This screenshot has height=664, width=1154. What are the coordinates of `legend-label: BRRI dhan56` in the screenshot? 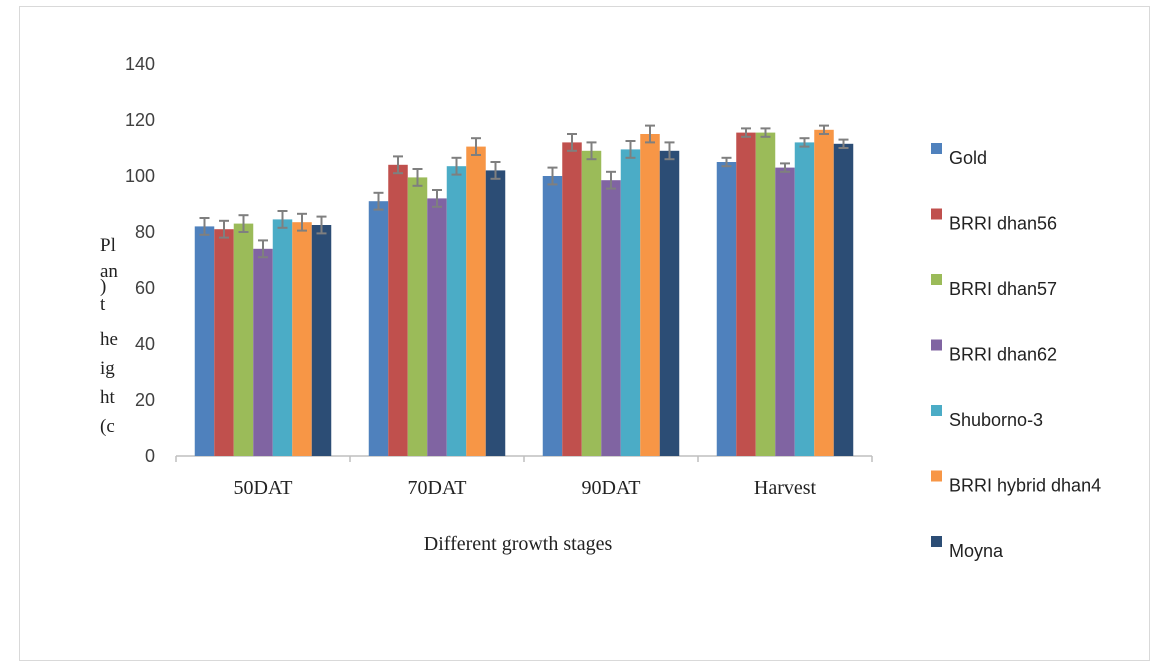 It's located at (1003, 224).